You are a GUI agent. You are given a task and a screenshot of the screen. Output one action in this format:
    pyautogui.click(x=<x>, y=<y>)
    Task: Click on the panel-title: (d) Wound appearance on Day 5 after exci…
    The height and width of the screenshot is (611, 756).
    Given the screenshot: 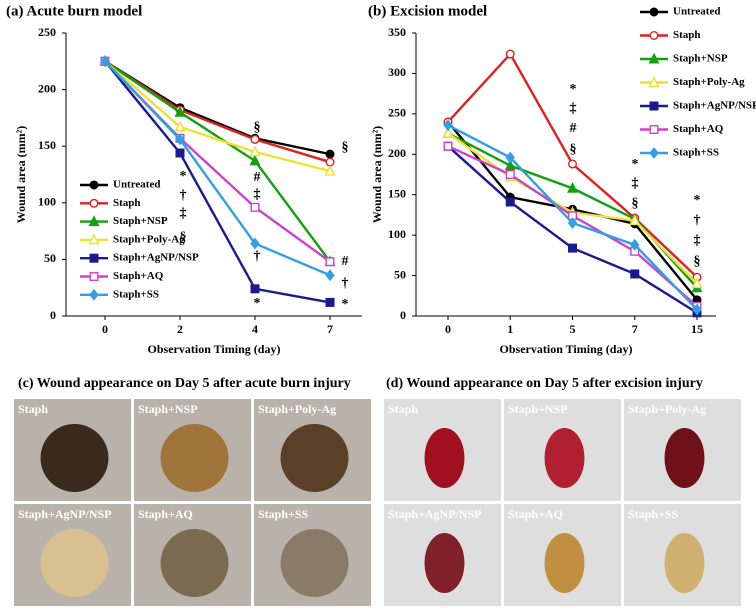 What is the action you would take?
    pyautogui.click(x=544, y=383)
    